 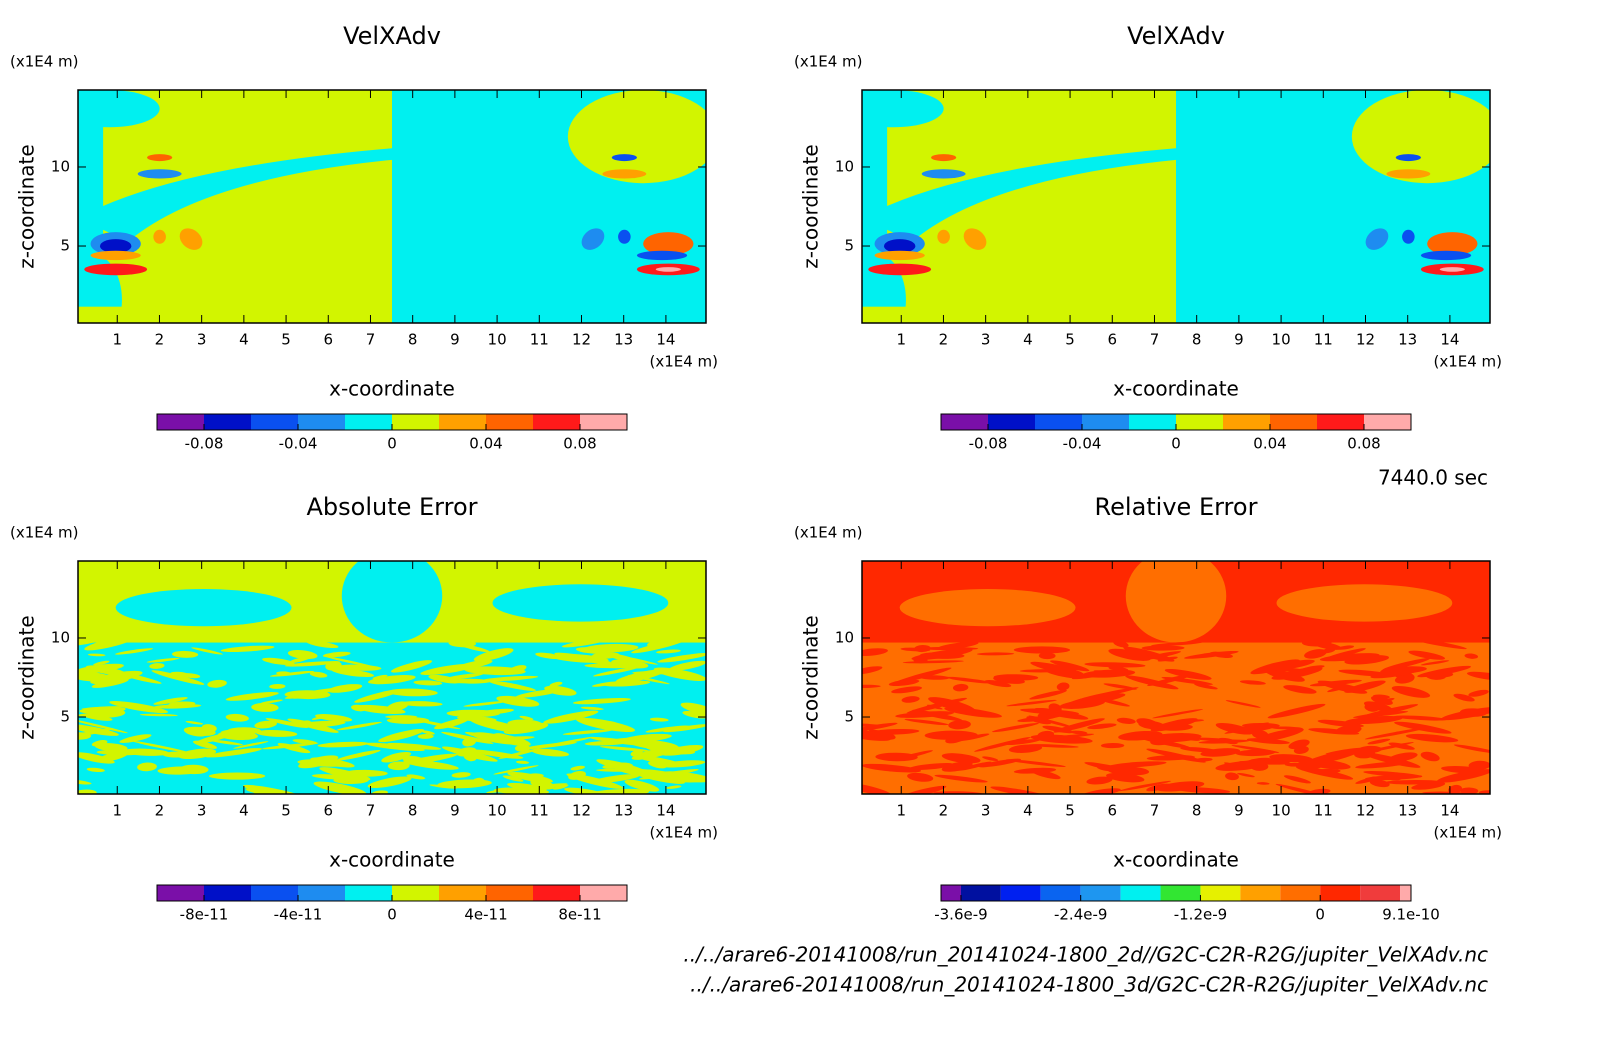 I want to click on panel-title: Relative Error, so click(x=1176, y=507).